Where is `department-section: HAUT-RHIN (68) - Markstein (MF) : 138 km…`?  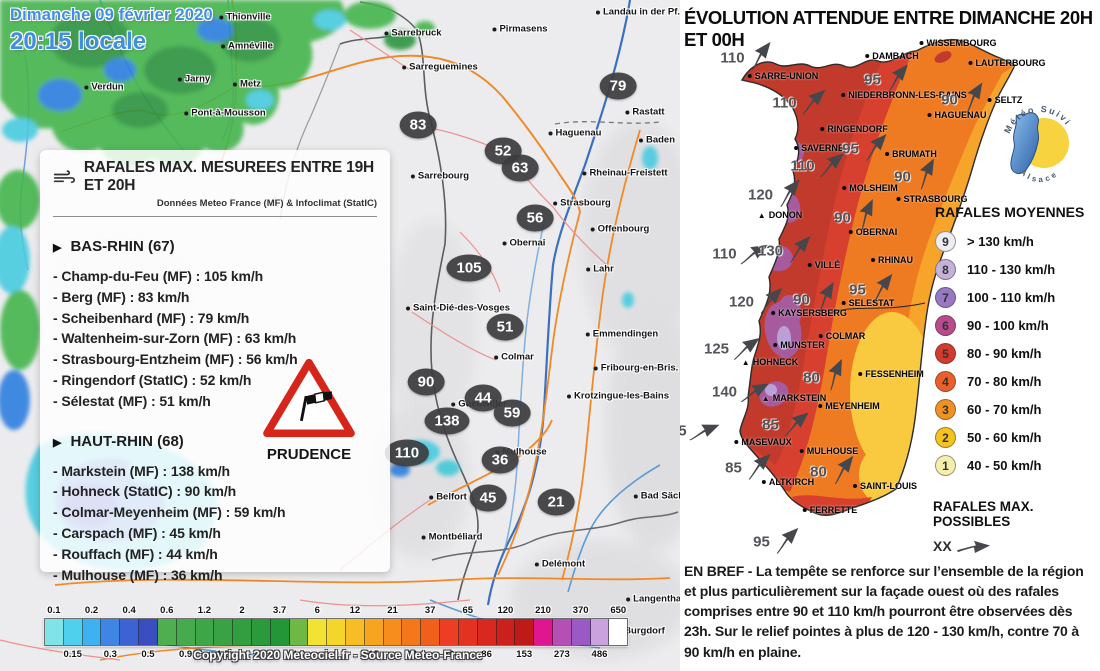 department-section: HAUT-RHIN (68) - Markstein (MF) : 138 km… is located at coordinates (215, 509).